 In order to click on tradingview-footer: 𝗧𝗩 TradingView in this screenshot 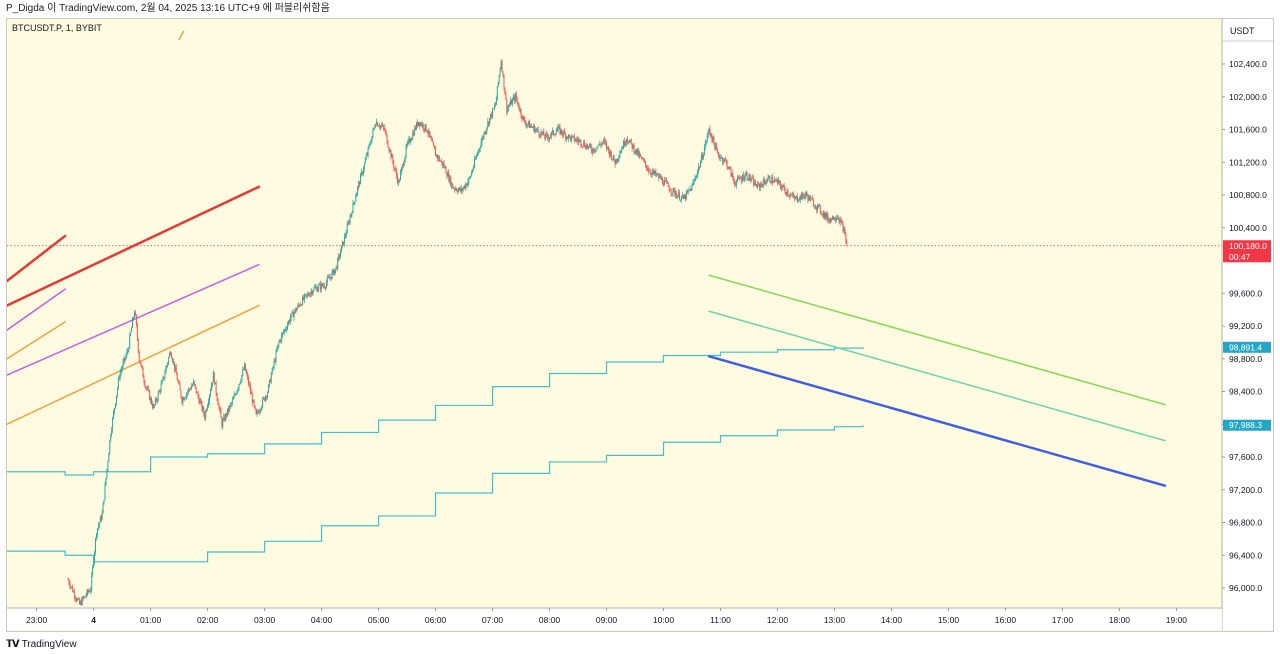, I will do `click(41, 644)`.